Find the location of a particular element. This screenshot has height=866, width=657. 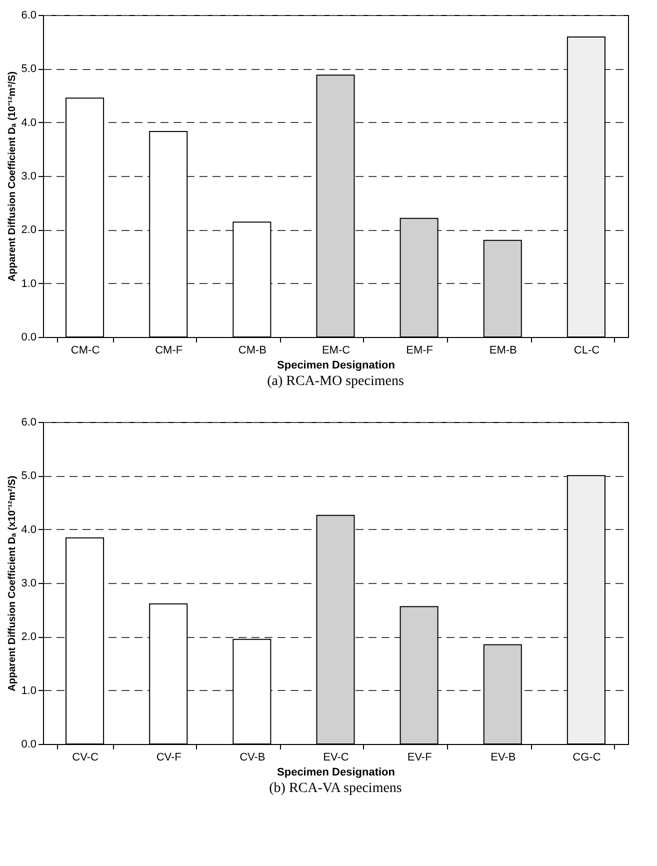

x-tick-label: EM-F is located at coordinates (420, 350).